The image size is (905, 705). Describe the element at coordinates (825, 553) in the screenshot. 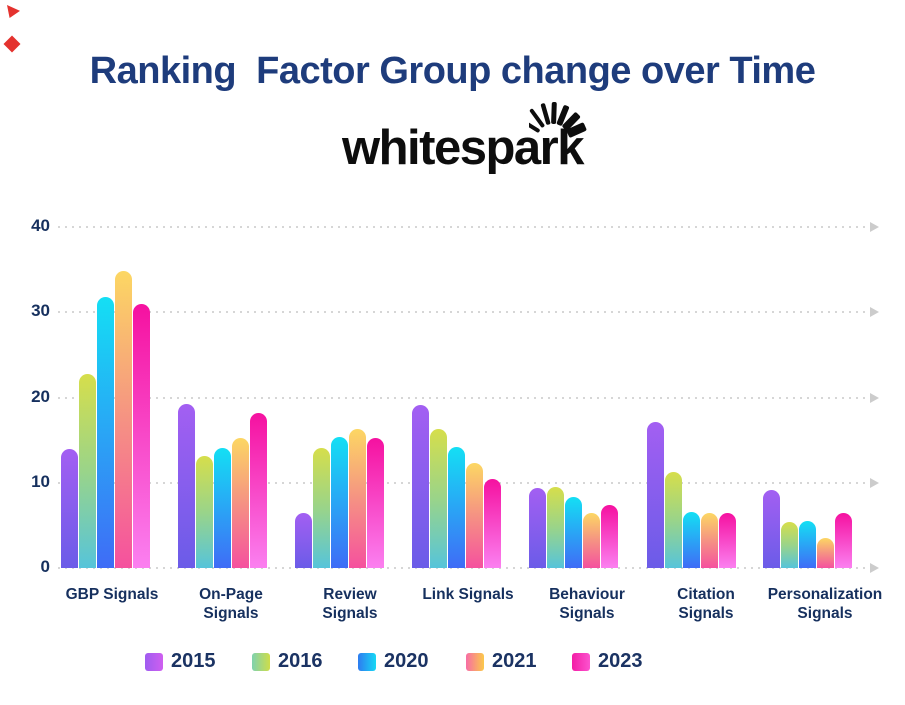

I see `bar-2021-personalization-signals` at that location.